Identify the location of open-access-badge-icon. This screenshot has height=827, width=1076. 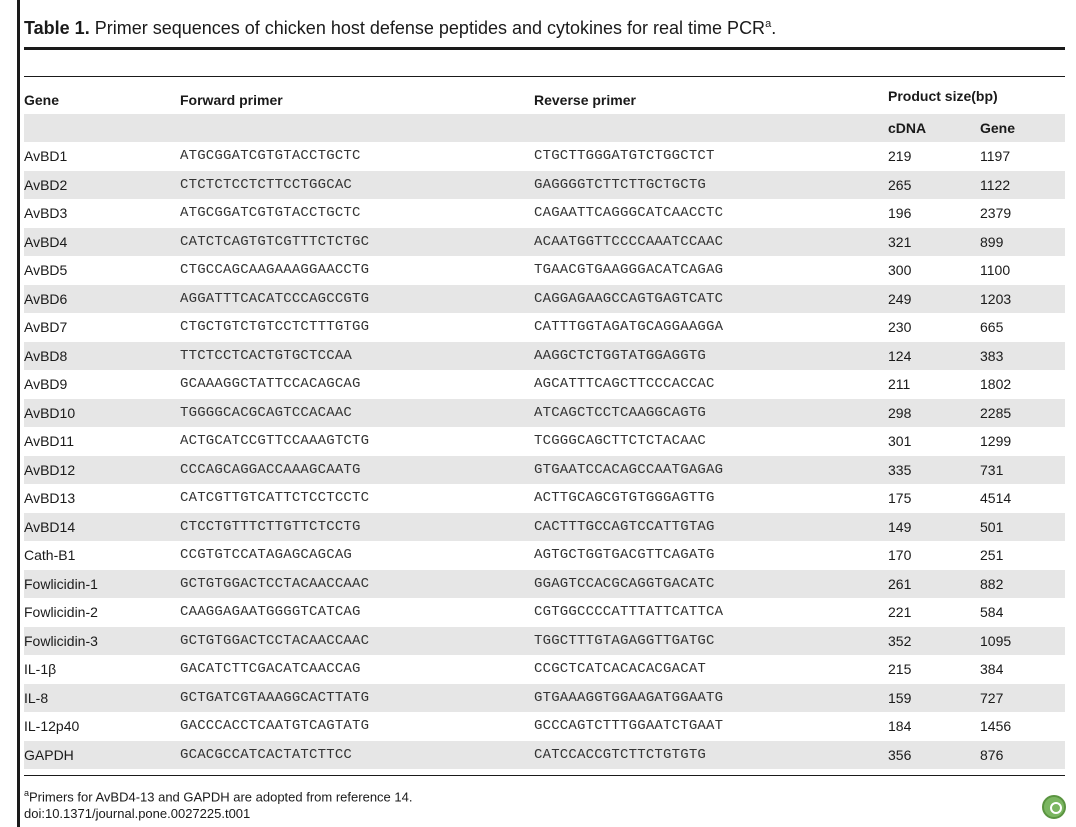
(1054, 807).